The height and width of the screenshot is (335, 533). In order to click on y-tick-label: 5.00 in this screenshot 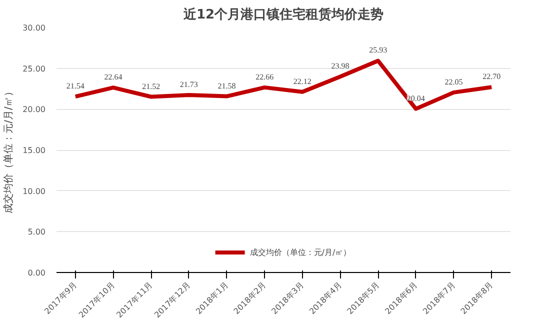, I will do `click(37, 232)`.